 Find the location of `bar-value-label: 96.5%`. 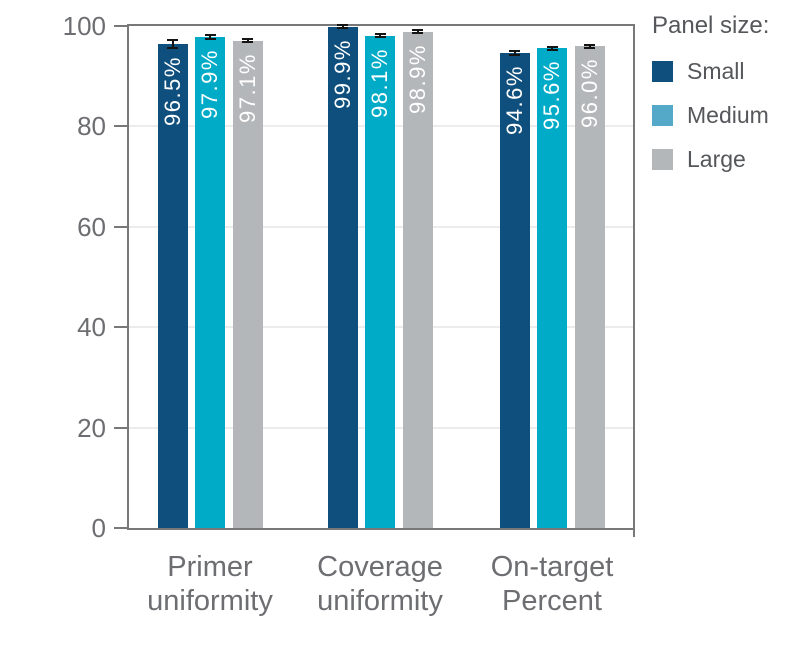

bar-value-label: 96.5% is located at coordinates (172, 90).